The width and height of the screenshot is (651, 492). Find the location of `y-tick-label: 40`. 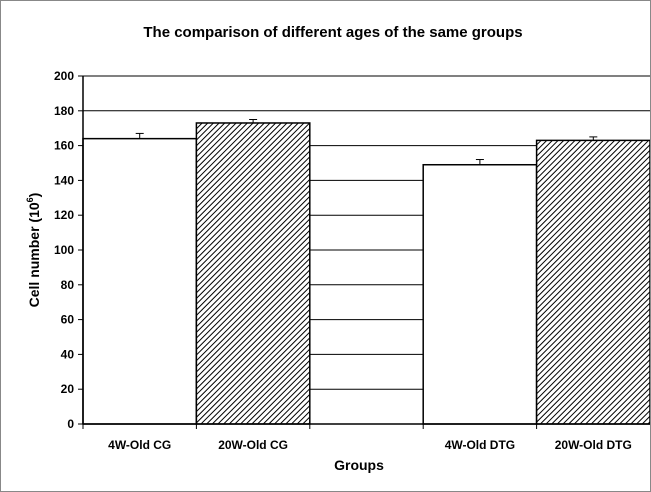

y-tick-label: 40 is located at coordinates (68, 354).